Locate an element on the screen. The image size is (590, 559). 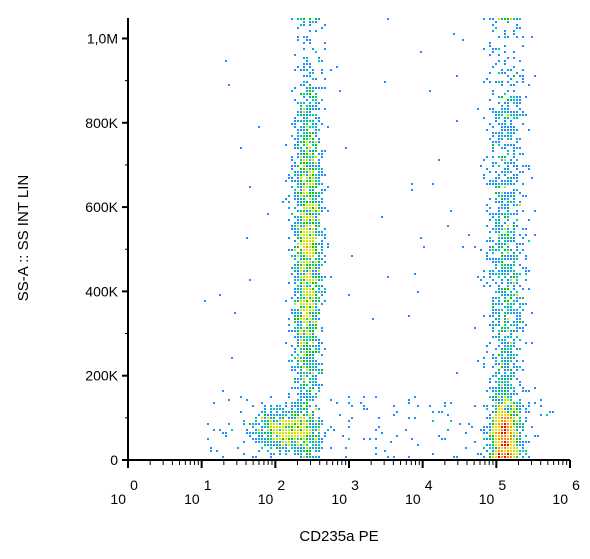
x-tick-label: 10 is located at coordinates (487, 499).